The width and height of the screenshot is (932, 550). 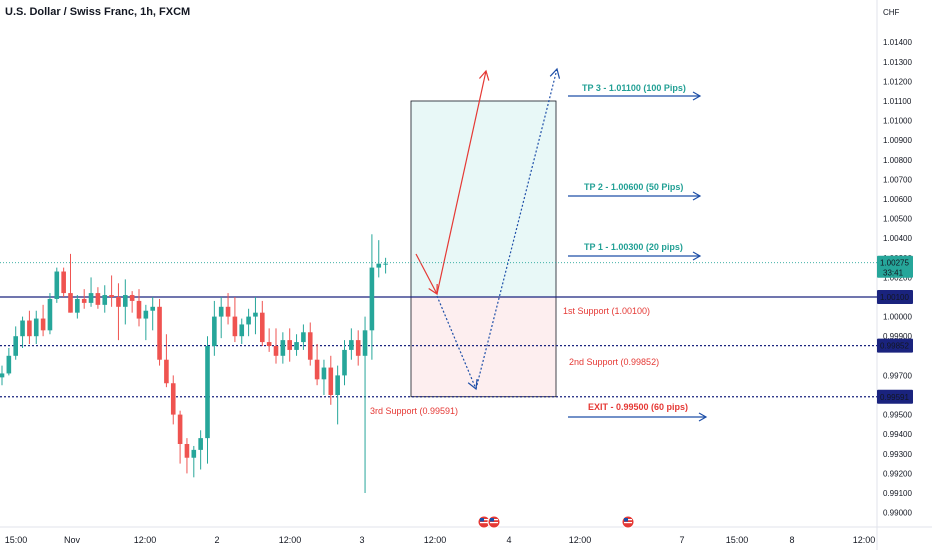 I want to click on countdown-value: 33:41, so click(x=893, y=273).